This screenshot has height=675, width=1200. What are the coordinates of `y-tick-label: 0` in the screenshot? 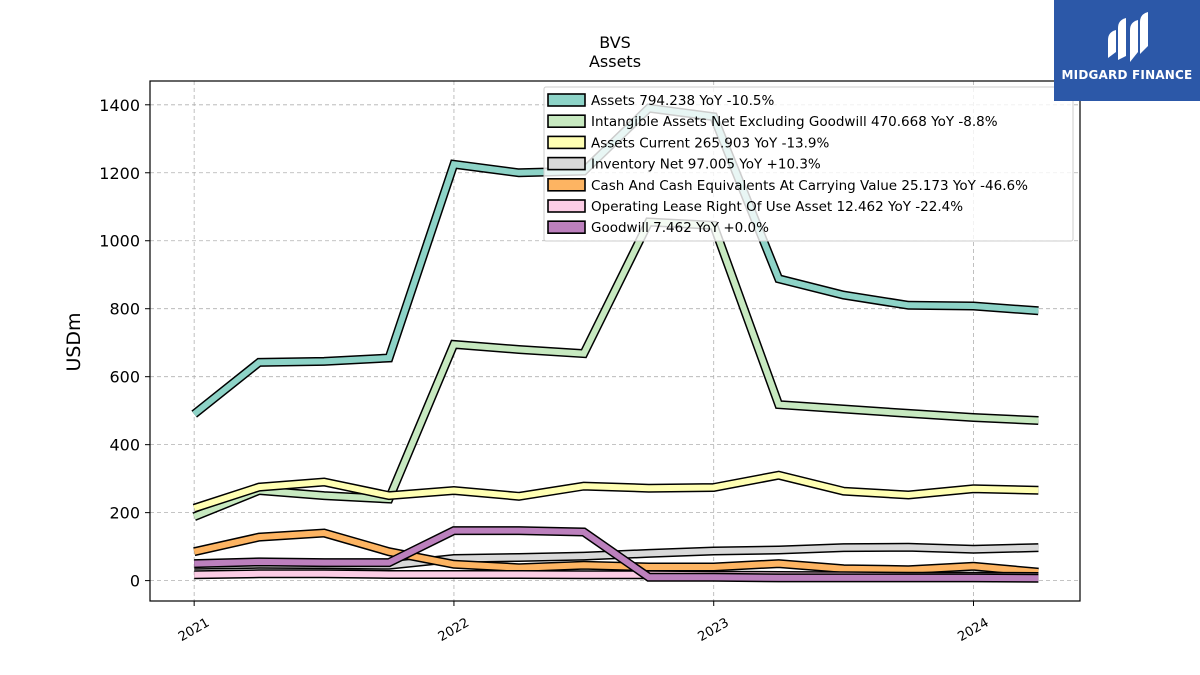 It's located at (135, 581).